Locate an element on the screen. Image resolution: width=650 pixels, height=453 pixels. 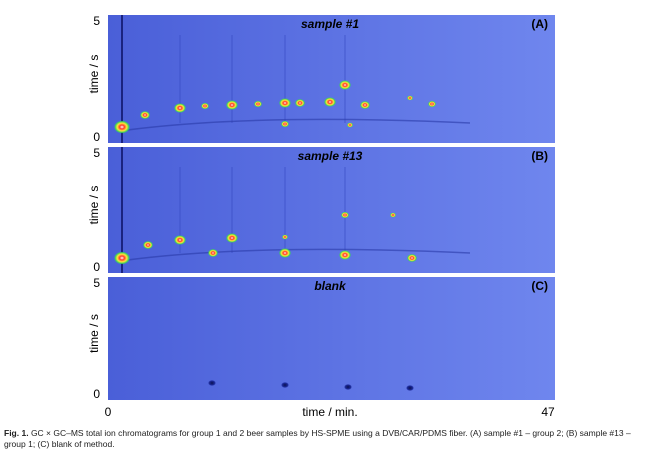
panel-letter: (A) is located at coordinates (539, 24).